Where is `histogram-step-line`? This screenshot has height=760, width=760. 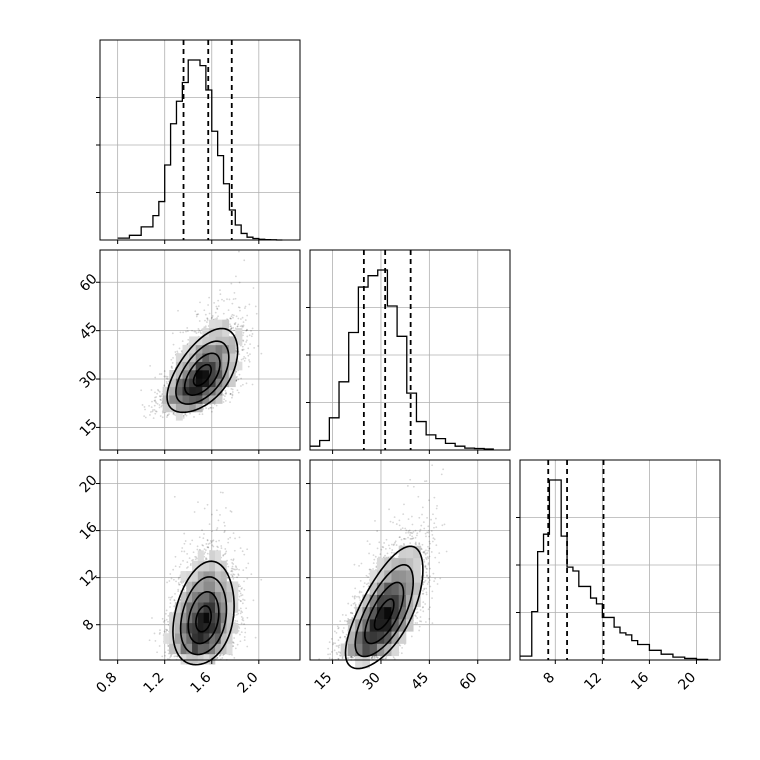 histogram-step-line is located at coordinates (200, 150).